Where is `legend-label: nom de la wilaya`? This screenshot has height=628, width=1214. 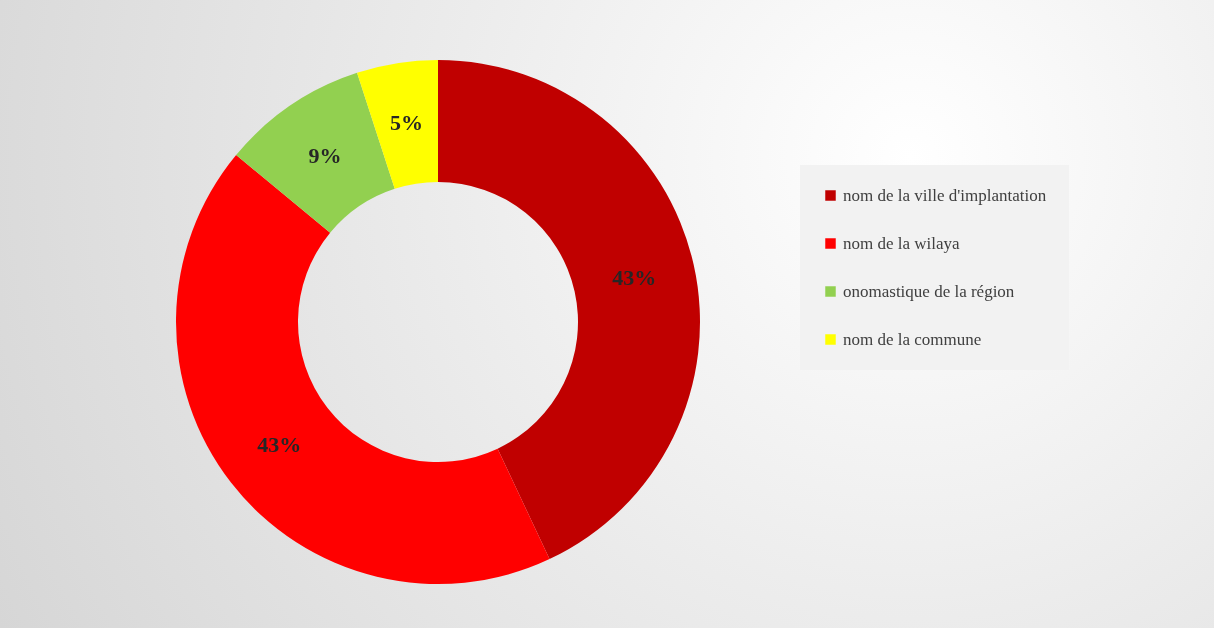
legend-label: nom de la wilaya is located at coordinates (902, 243).